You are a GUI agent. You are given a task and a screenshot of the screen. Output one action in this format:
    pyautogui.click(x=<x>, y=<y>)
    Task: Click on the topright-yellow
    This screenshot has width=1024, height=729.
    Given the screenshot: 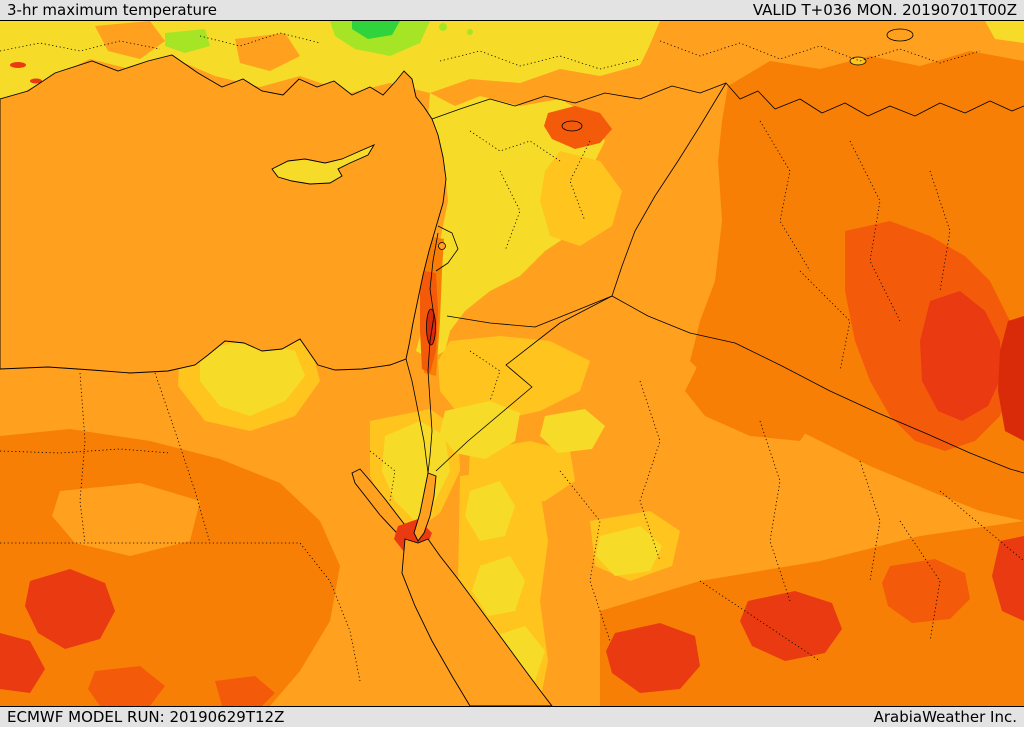 What is the action you would take?
    pyautogui.click(x=1004, y=32)
    